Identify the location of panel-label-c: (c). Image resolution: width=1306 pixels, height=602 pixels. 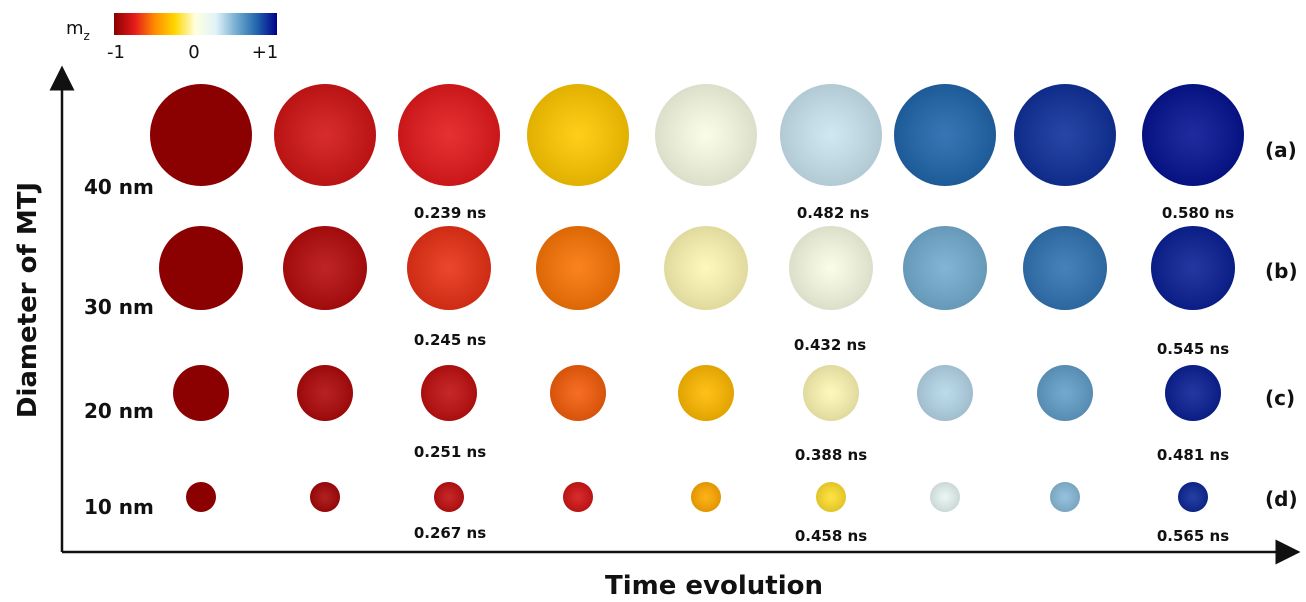
(1280, 398).